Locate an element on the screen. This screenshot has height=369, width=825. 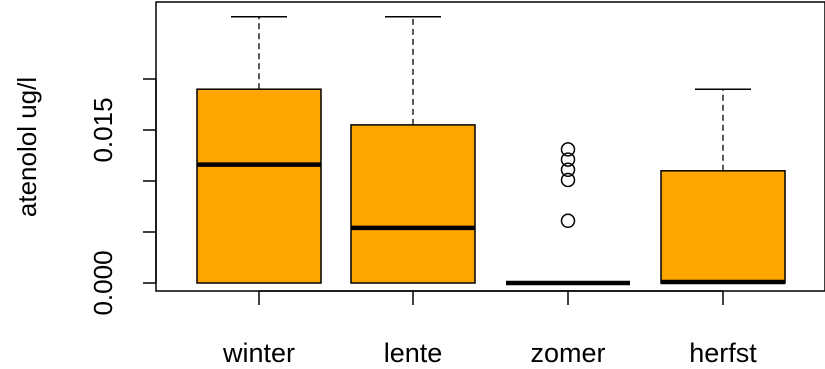
x-tick-label-winter: winter is located at coordinates (258, 353).